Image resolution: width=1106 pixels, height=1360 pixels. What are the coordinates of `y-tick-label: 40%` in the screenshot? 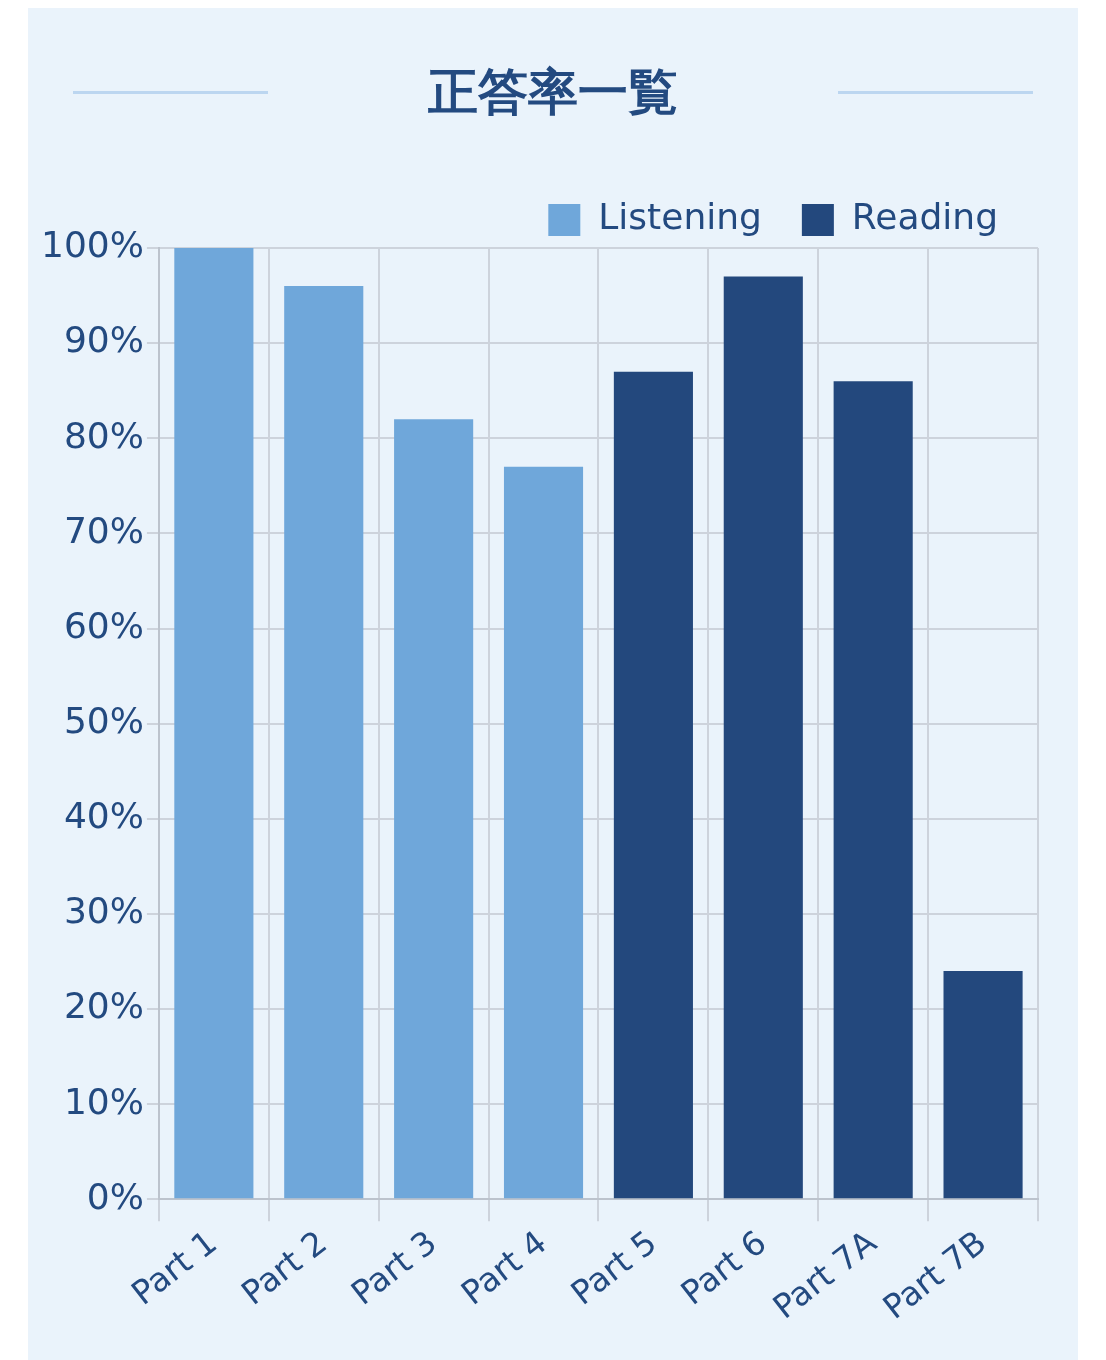 It's located at (103, 816).